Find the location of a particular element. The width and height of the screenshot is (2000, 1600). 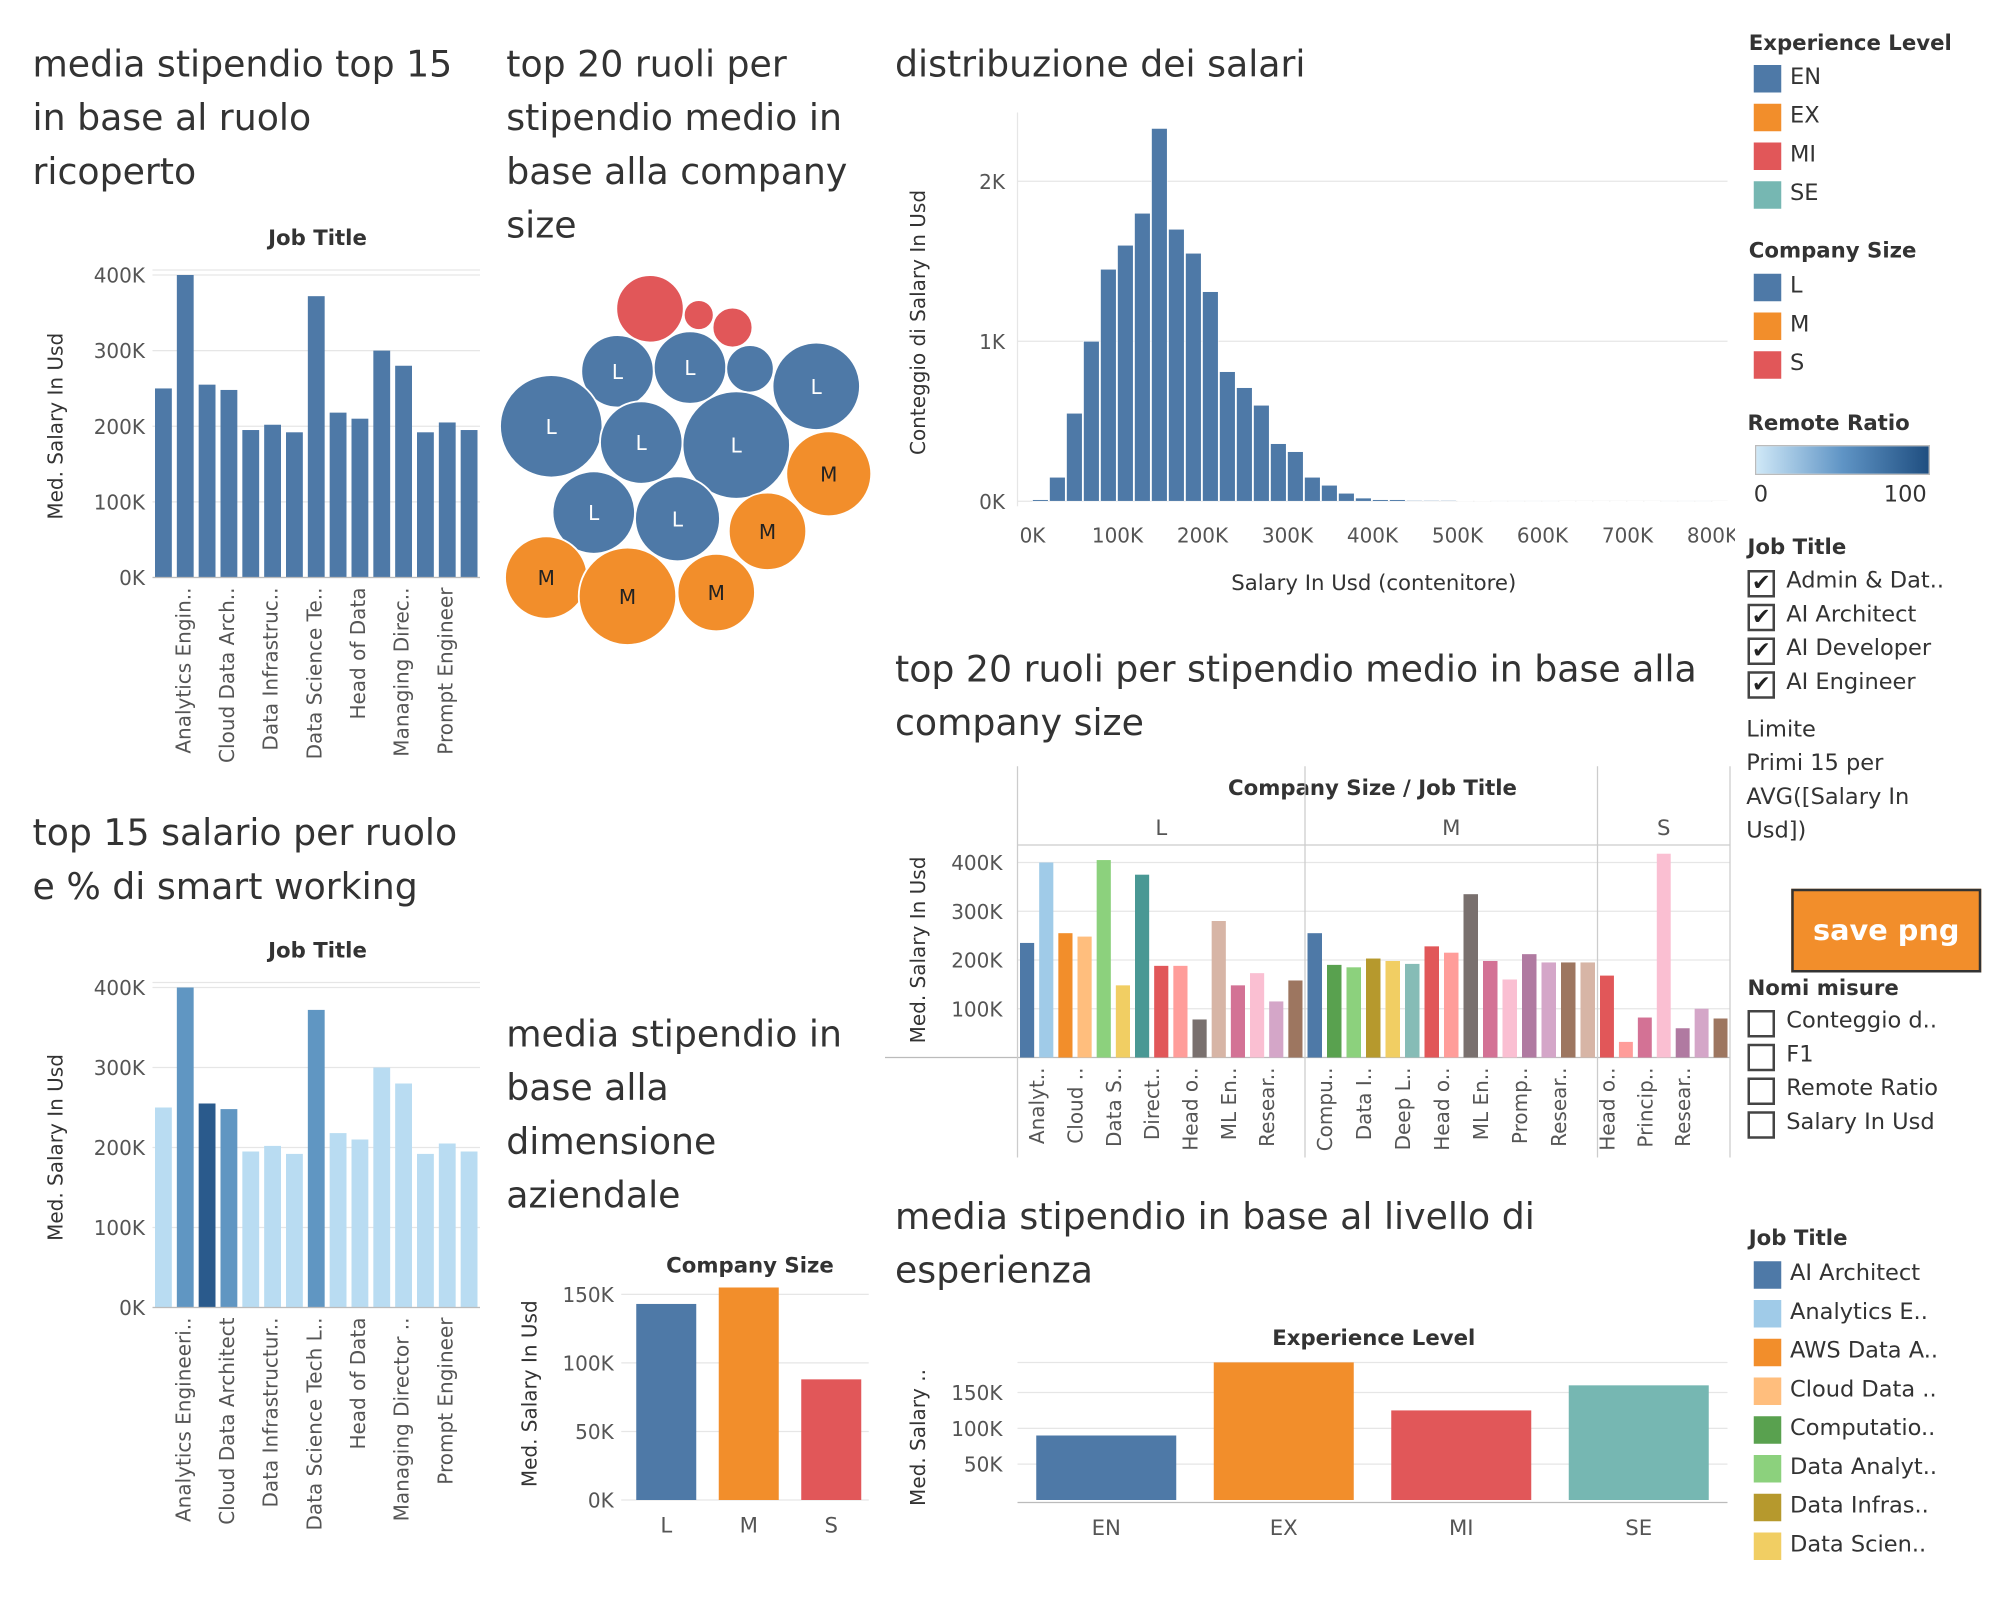

x-tick-label: Cloud .. is located at coordinates (1076, 1106).